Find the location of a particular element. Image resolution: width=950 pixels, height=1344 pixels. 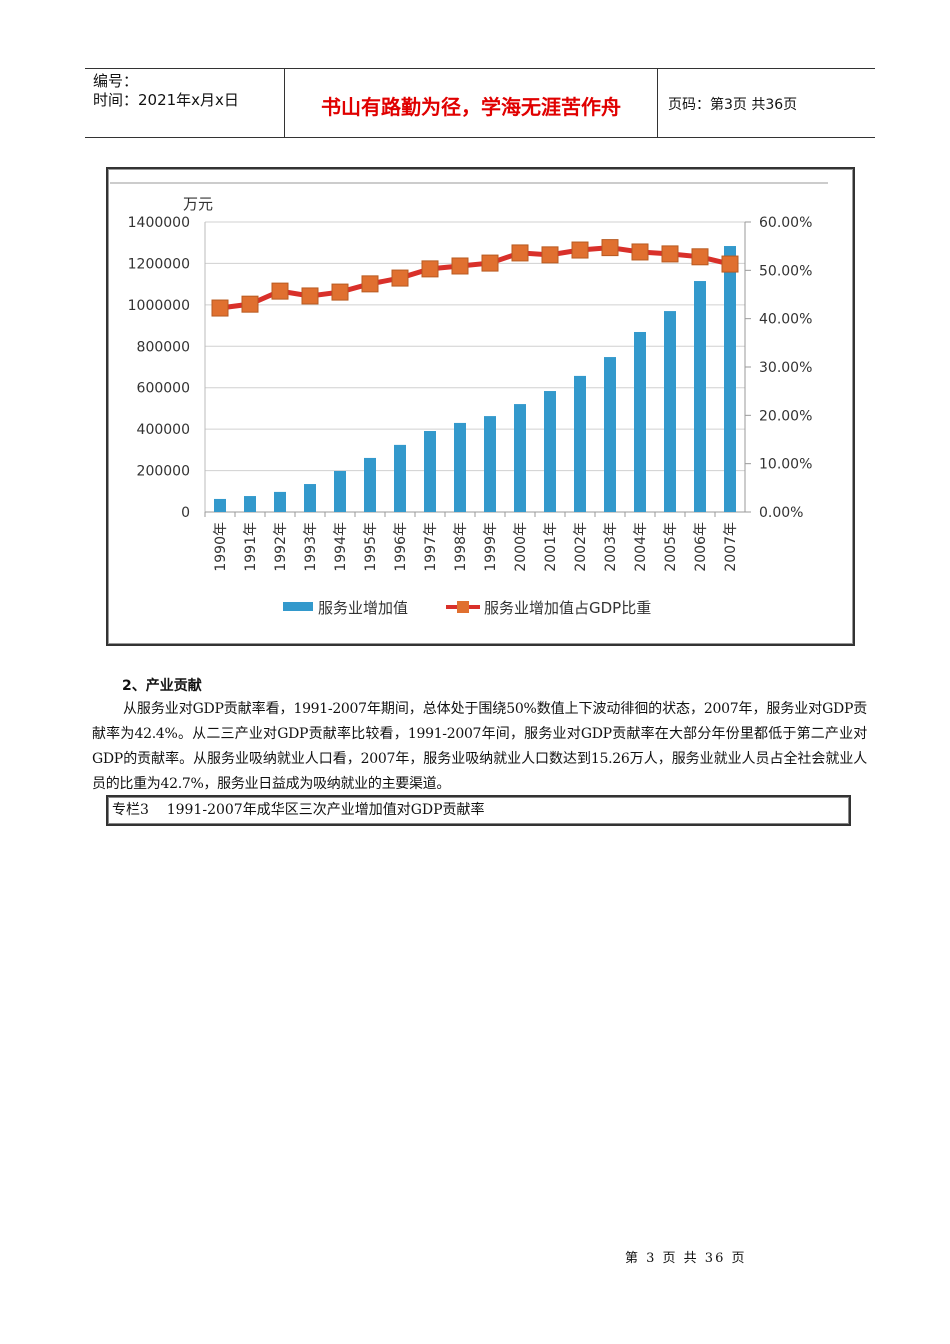

y-right-tick-label: 10.00% is located at coordinates (785, 465).